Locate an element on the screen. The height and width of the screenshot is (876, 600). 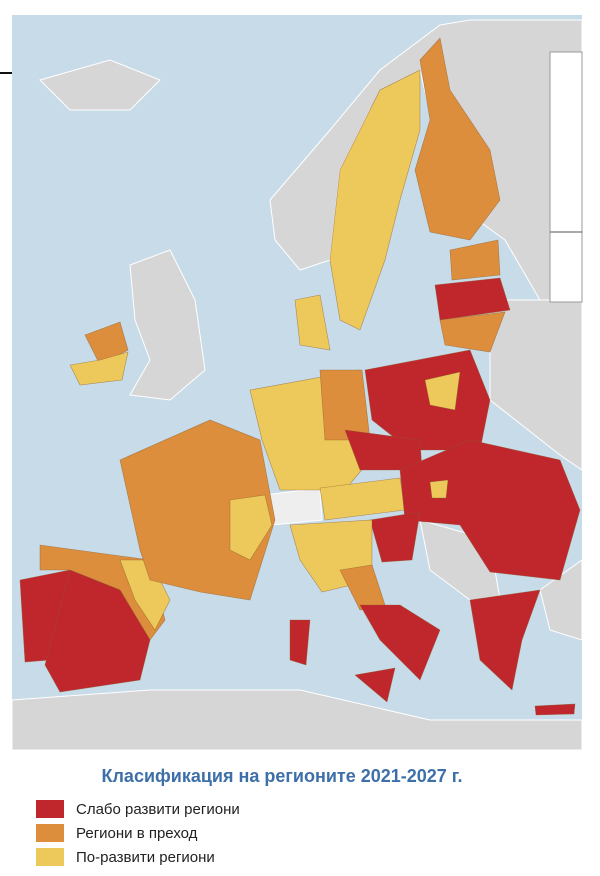
hungary-romania-bulgaria is located at coordinates (490, 510).